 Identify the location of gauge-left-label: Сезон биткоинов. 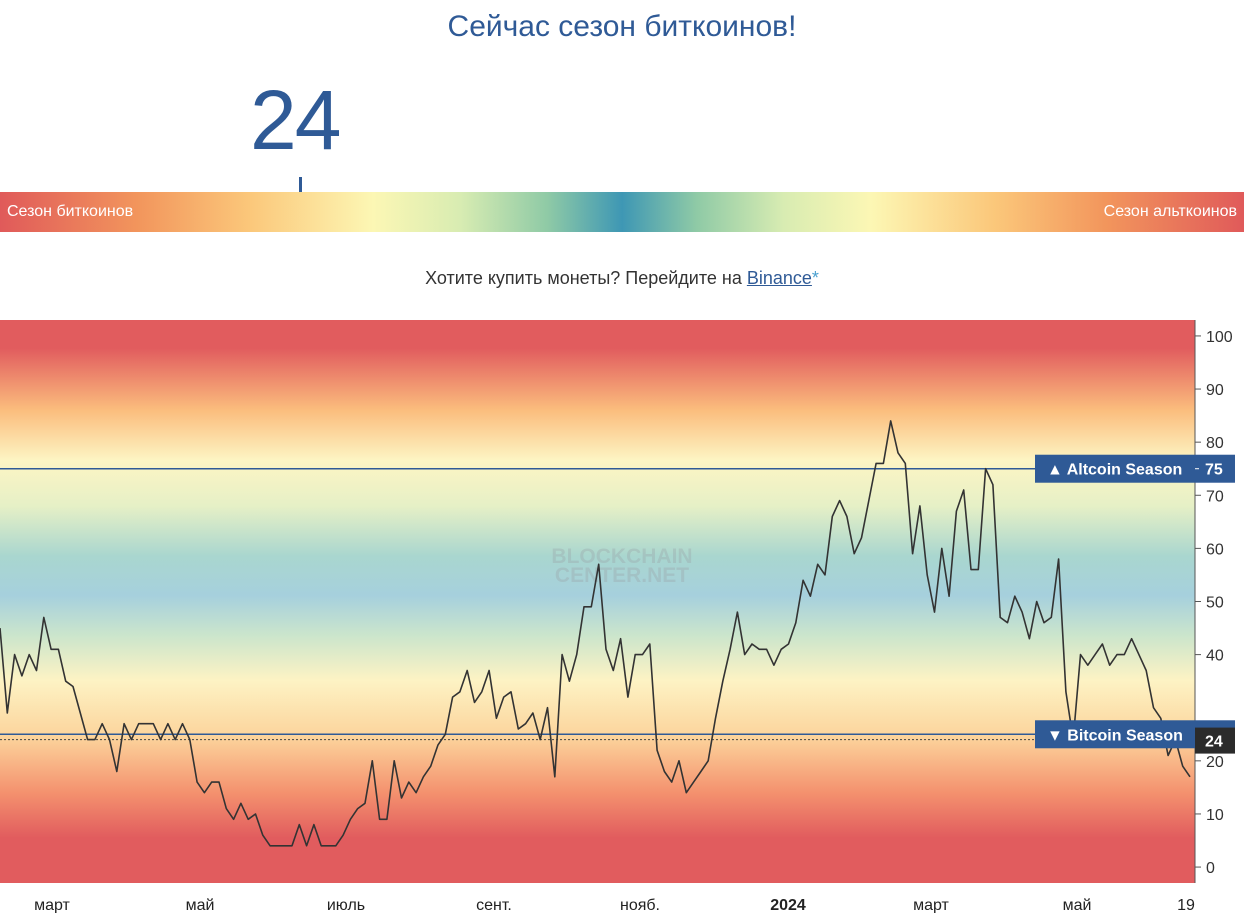
(70, 211).